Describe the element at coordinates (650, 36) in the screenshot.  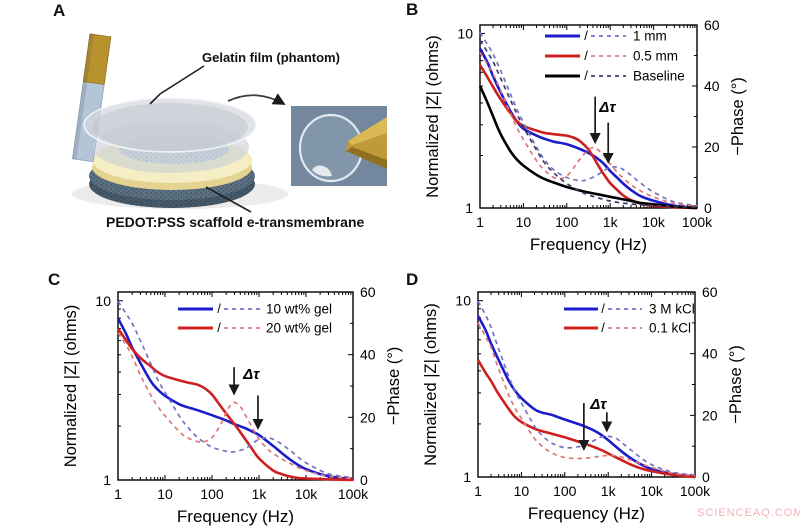
I see `legend-label: 1 mm` at that location.